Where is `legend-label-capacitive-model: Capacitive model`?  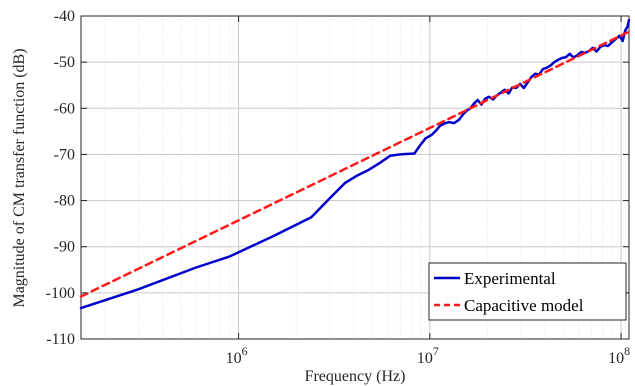 legend-label-capacitive-model: Capacitive model is located at coordinates (524, 305).